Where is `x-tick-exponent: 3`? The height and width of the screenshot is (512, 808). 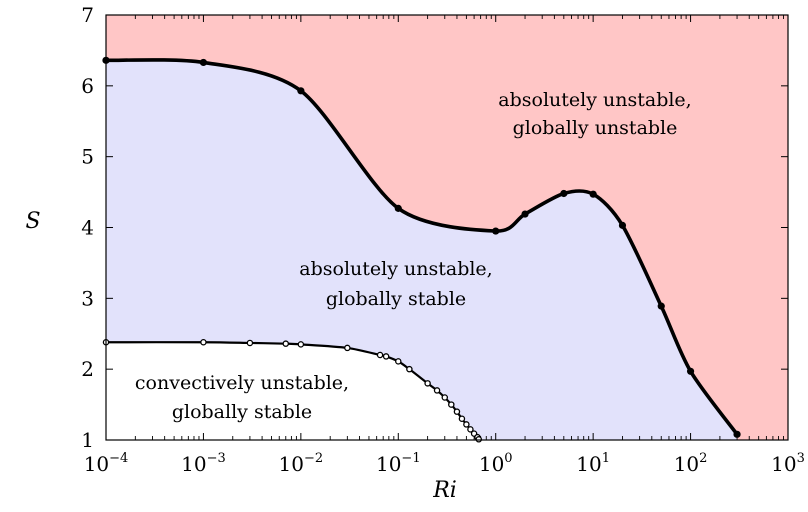 x-tick-exponent: 3 is located at coordinates (801, 458).